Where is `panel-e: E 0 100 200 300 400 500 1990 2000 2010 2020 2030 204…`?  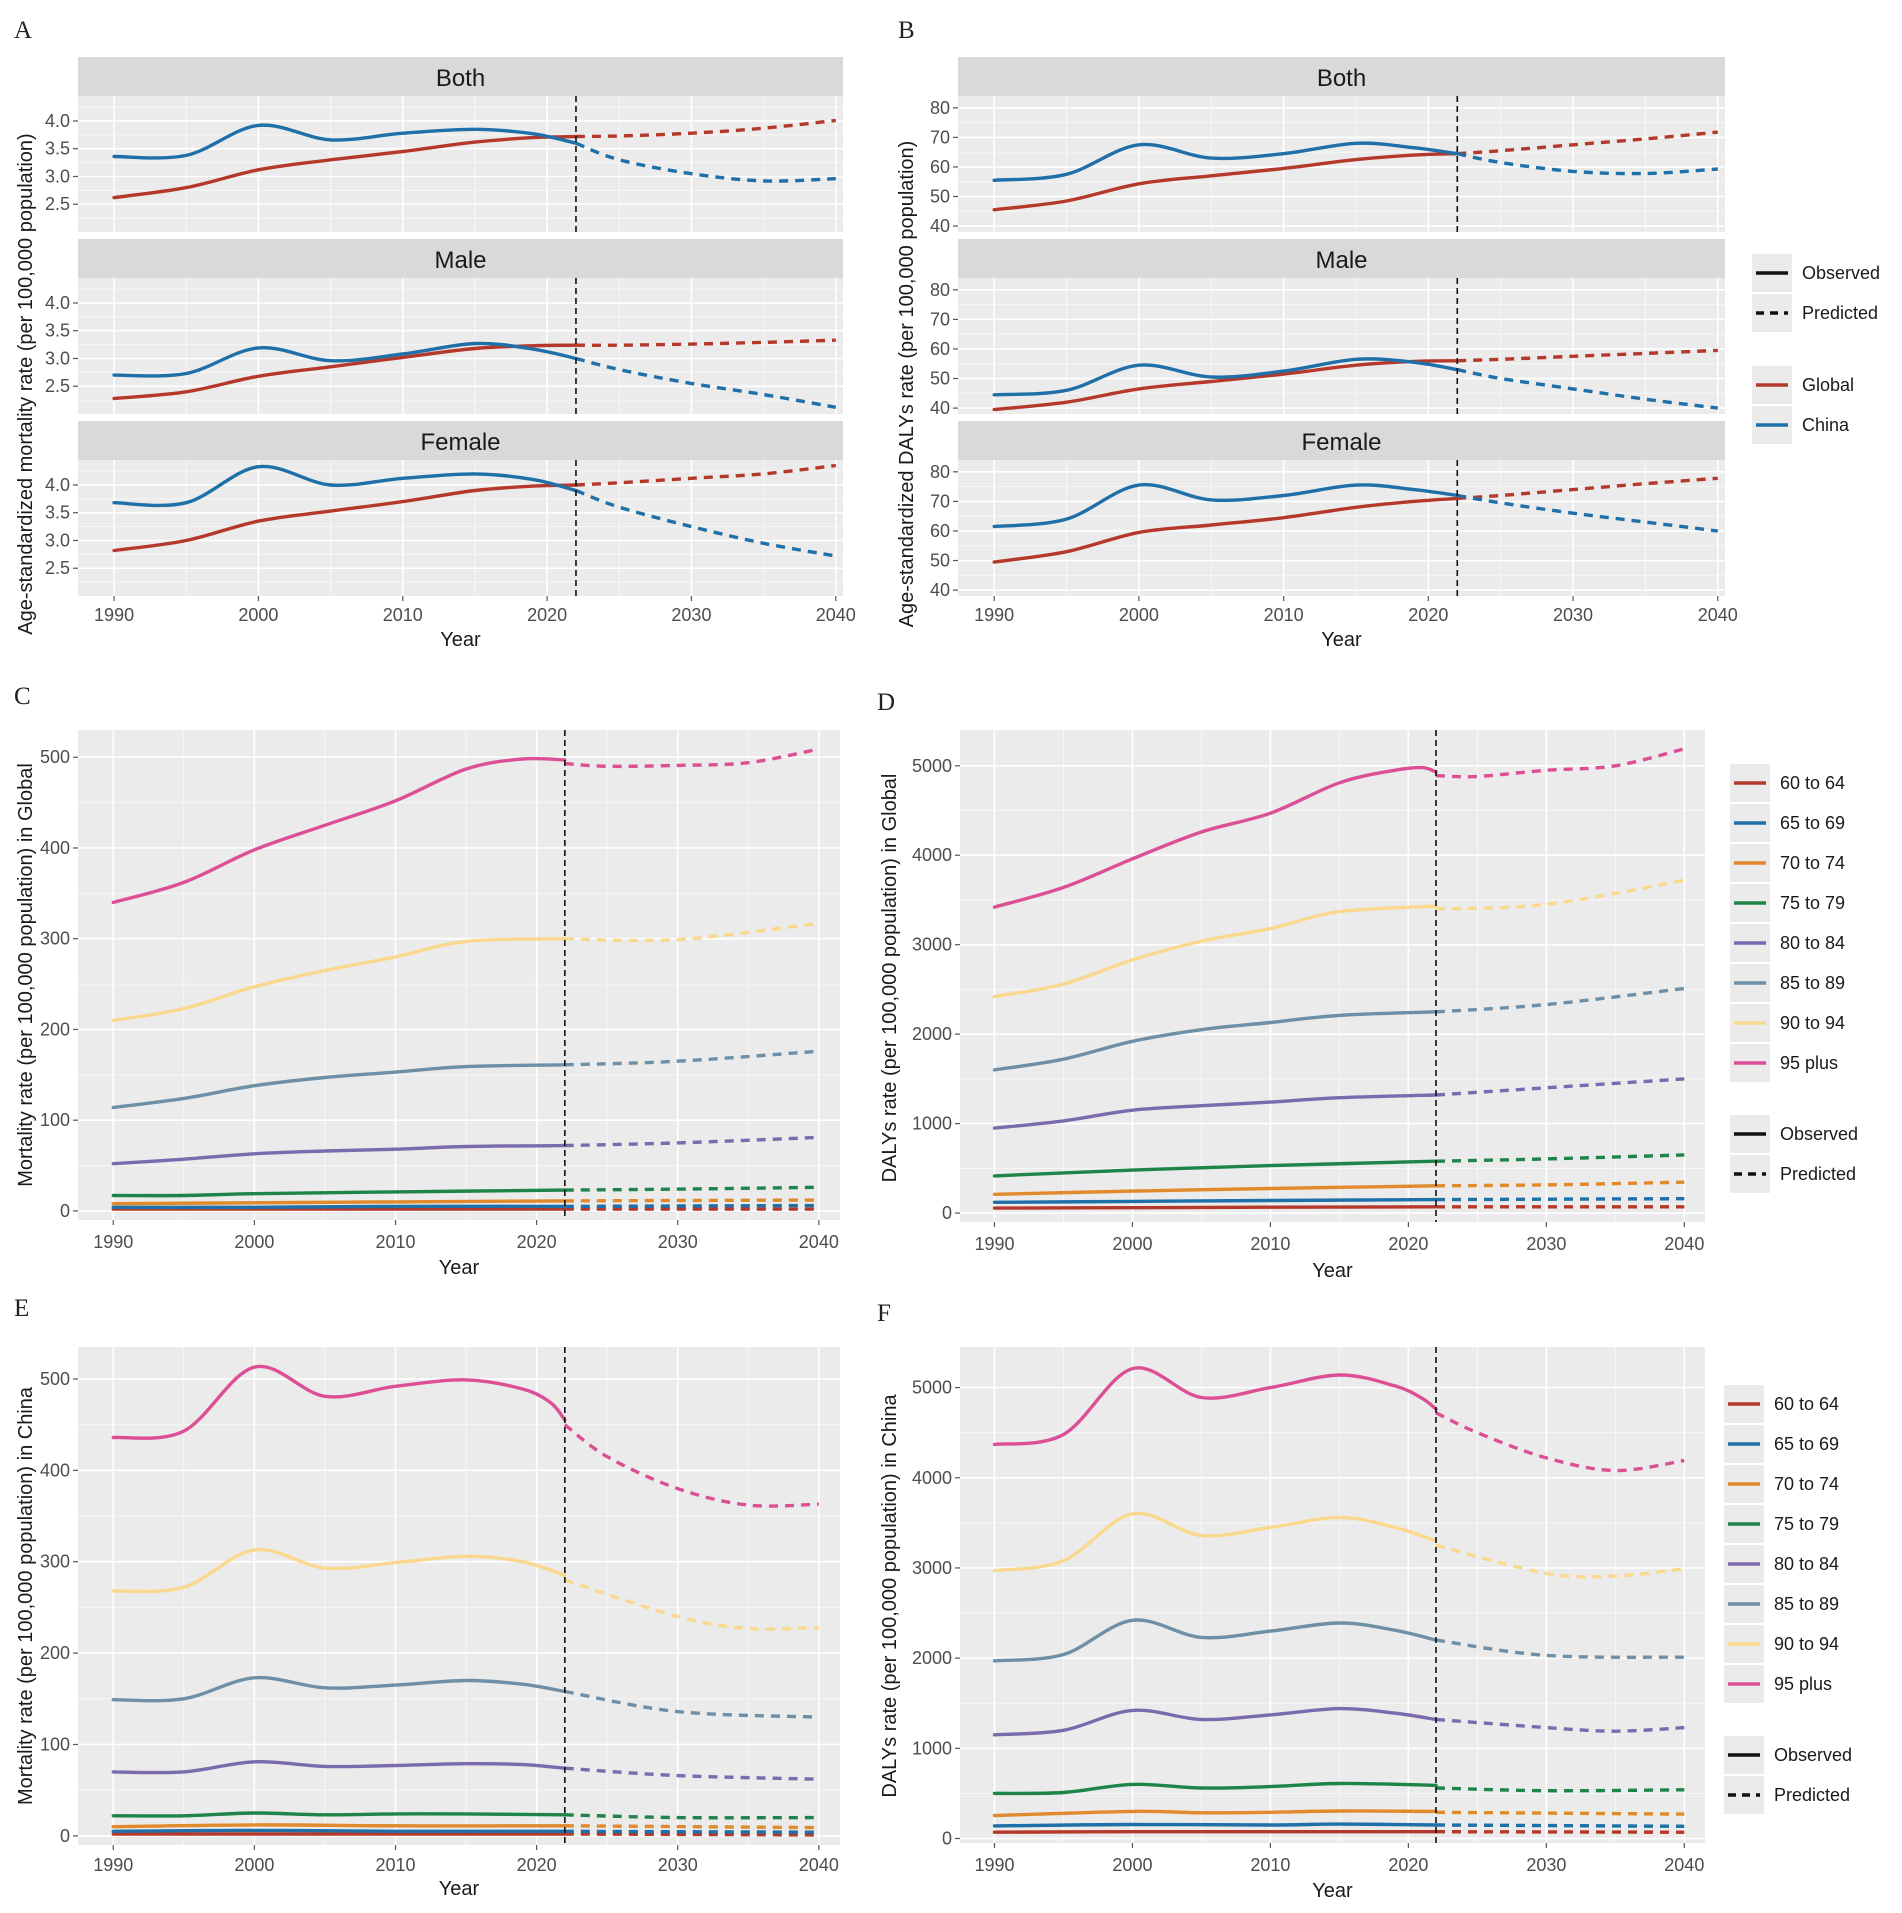 panel-e: E 0 100 200 300 400 500 1990 2000 2010 2020 2030 204… is located at coordinates (427, 1597).